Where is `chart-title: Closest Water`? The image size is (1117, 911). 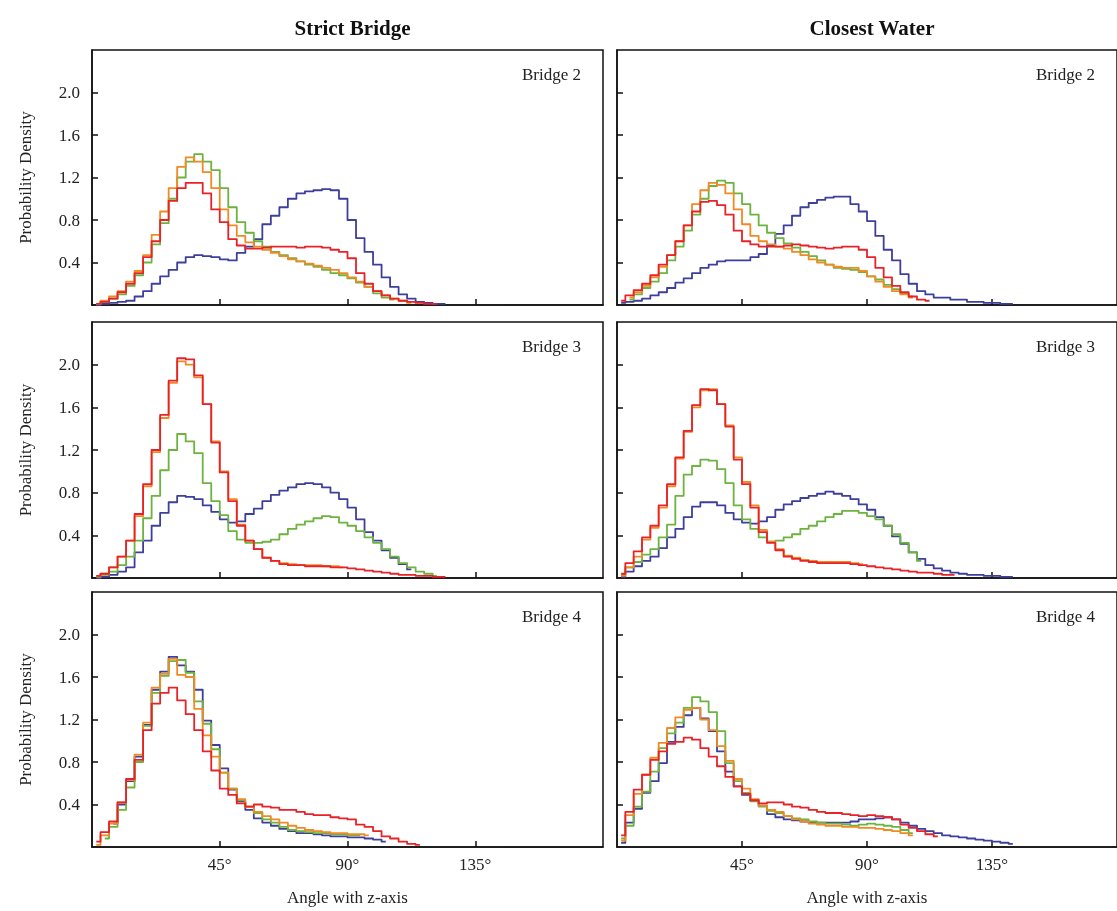 chart-title: Closest Water is located at coordinates (872, 27).